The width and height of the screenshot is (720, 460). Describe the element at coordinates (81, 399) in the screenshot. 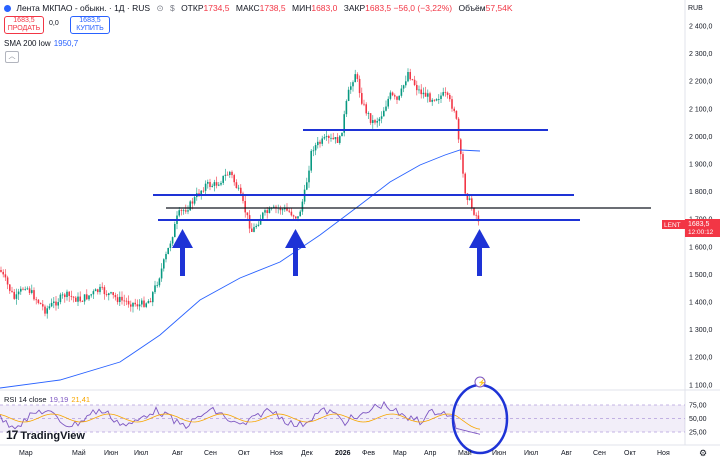

I see `rsi-ma-value: 21,41` at that location.